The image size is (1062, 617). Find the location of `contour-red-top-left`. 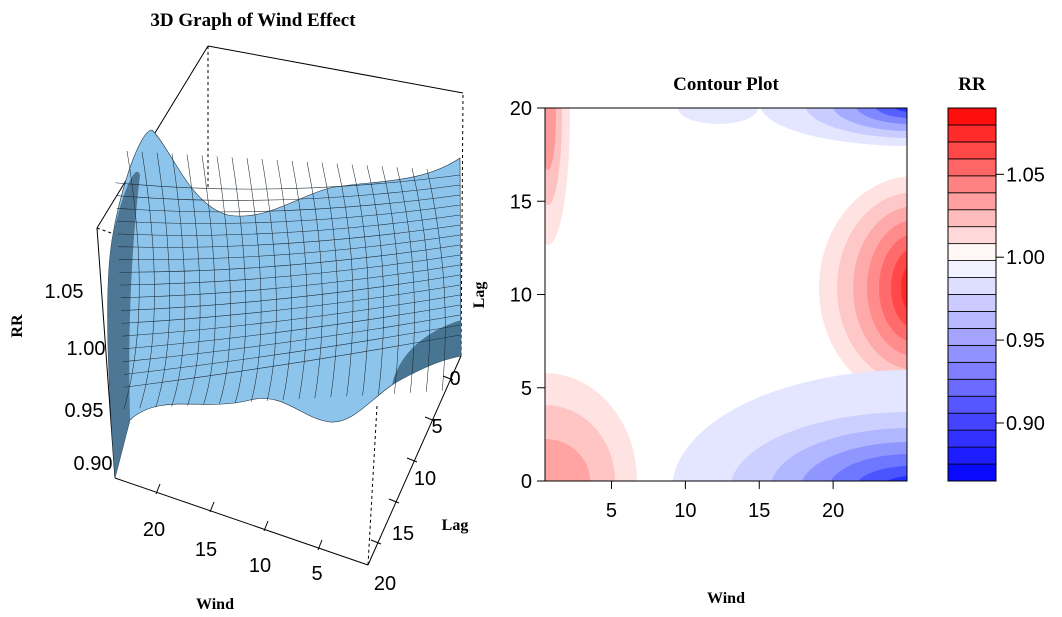

contour-red-top-left is located at coordinates (550, 139).